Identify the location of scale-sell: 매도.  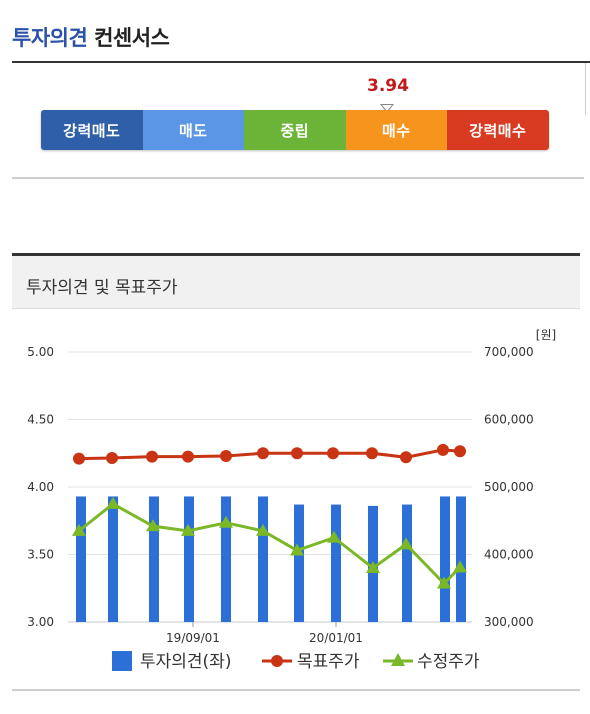
(193, 130).